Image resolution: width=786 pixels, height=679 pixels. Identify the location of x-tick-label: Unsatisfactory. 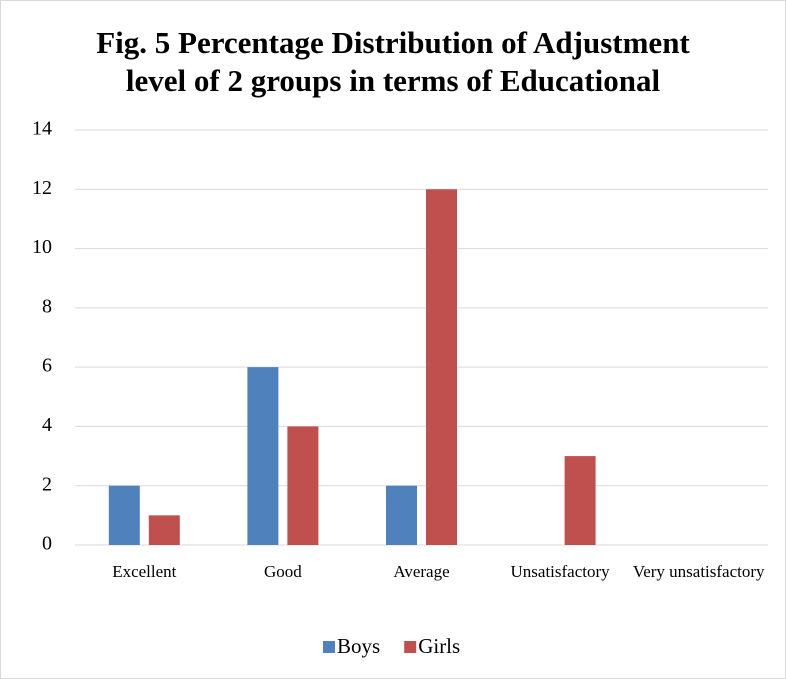
(560, 571).